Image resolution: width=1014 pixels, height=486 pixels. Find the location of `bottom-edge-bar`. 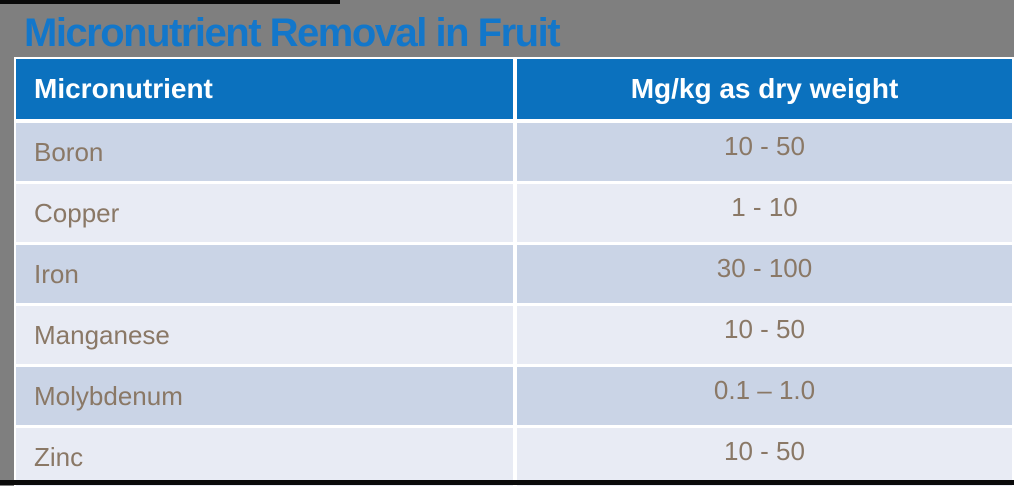

bottom-edge-bar is located at coordinates (507, 482).